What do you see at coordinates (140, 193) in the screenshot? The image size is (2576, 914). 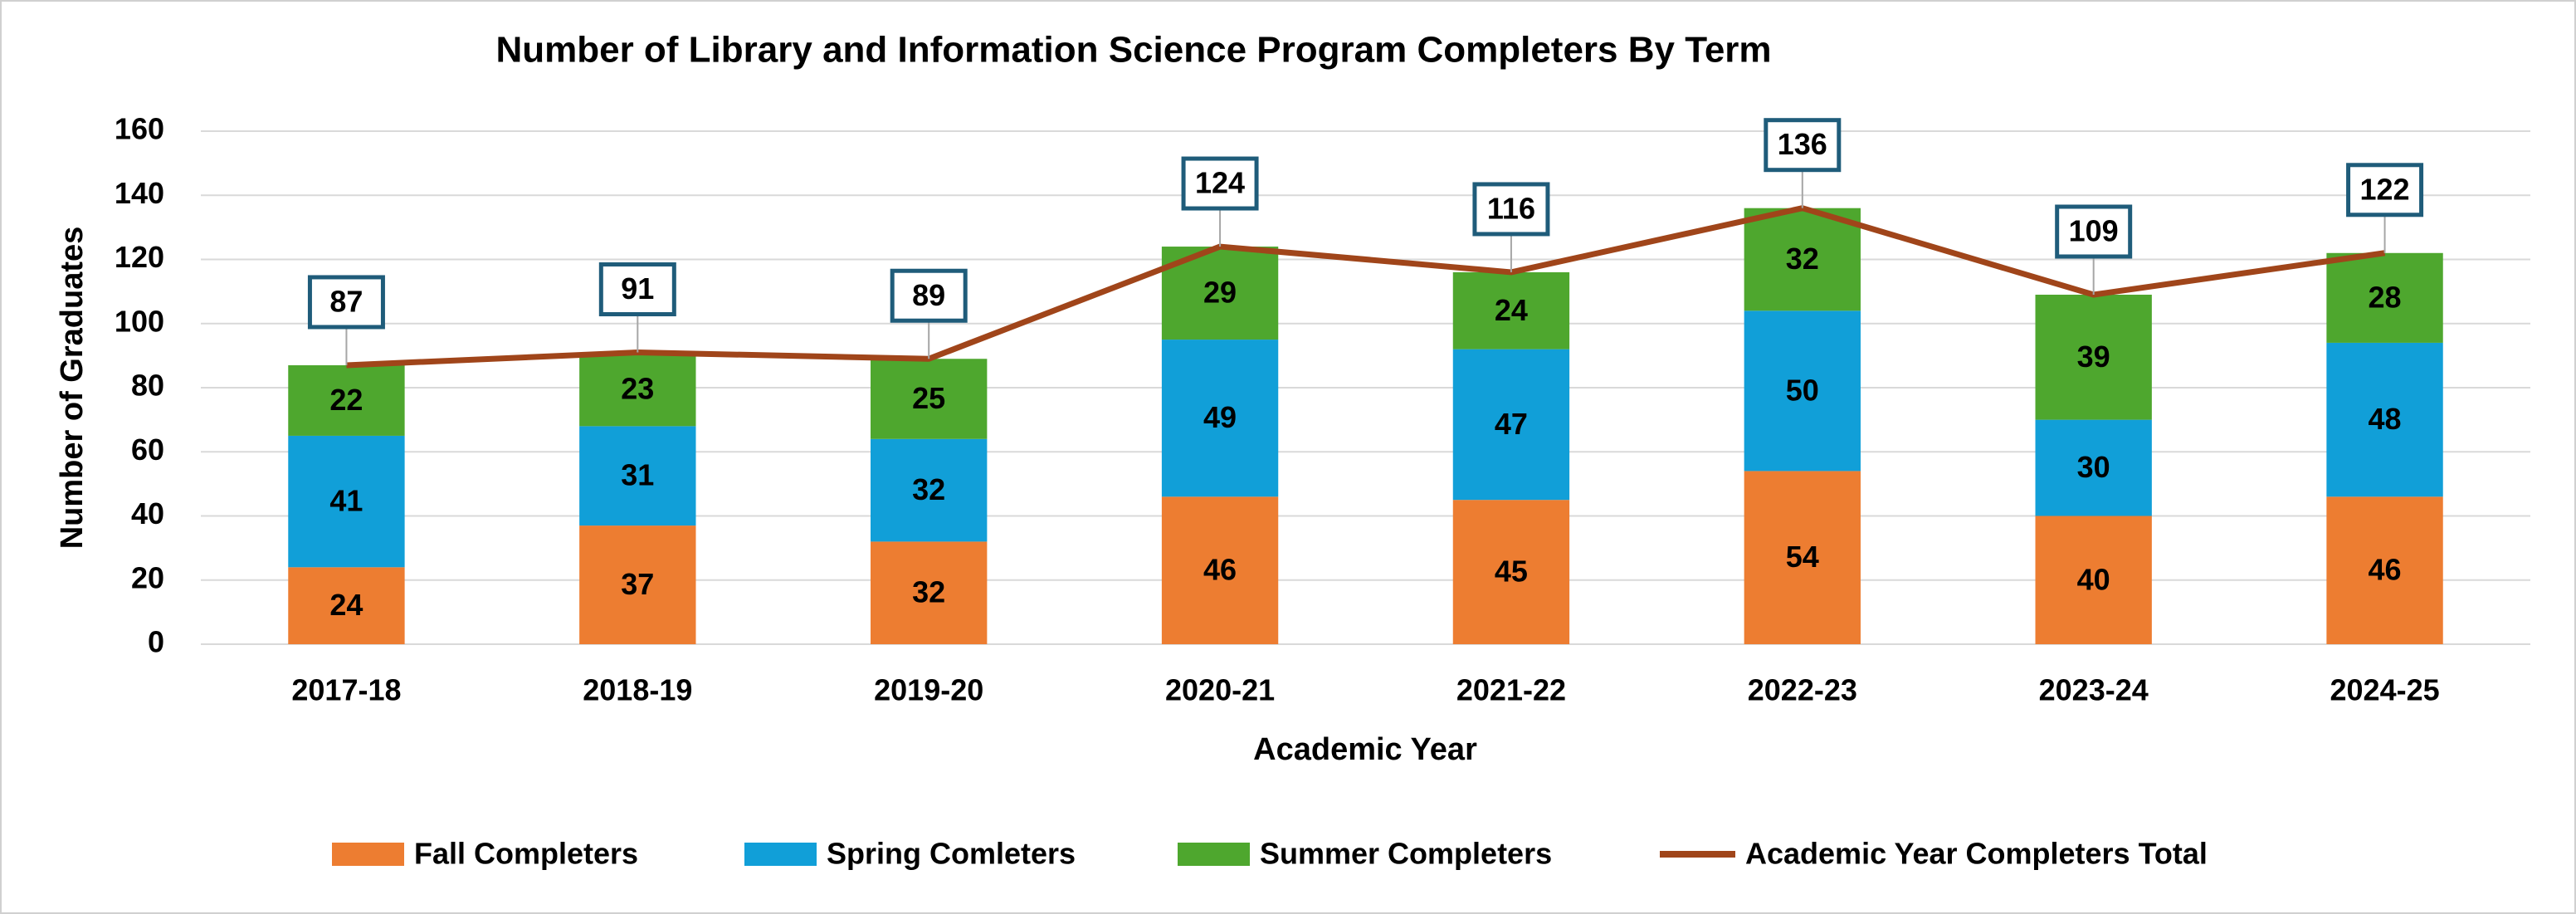 I see `y-tick-label: 140` at bounding box center [140, 193].